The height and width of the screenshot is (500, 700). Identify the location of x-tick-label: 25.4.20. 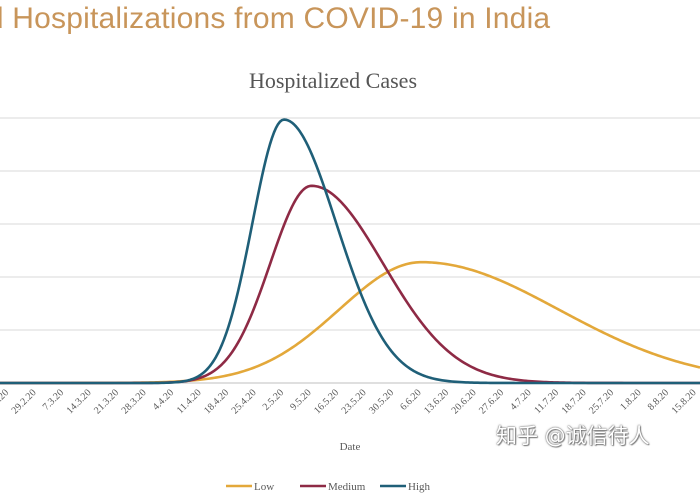
(244, 401).